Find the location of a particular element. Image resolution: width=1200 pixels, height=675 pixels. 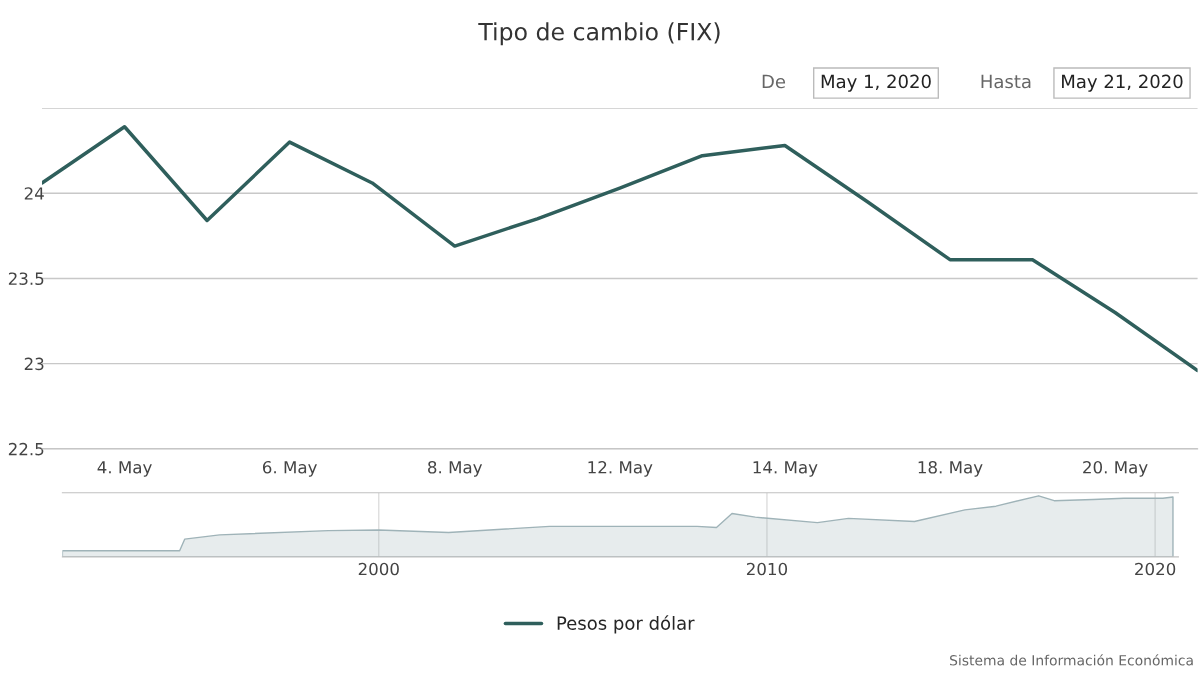

text: May 1, 2020 is located at coordinates (876, 83).